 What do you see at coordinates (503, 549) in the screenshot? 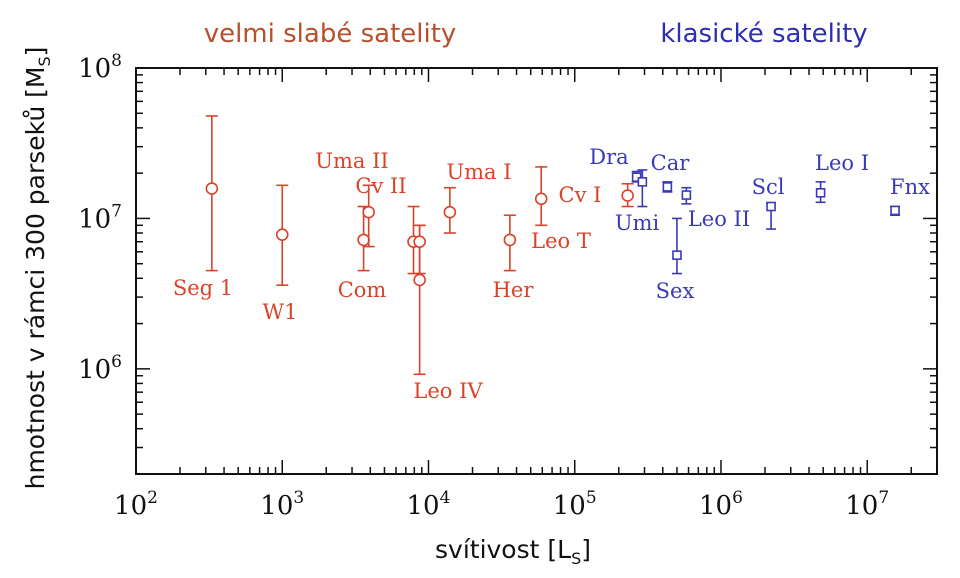
I see `x-axis-title-text: svítivost [L` at bounding box center [503, 549].